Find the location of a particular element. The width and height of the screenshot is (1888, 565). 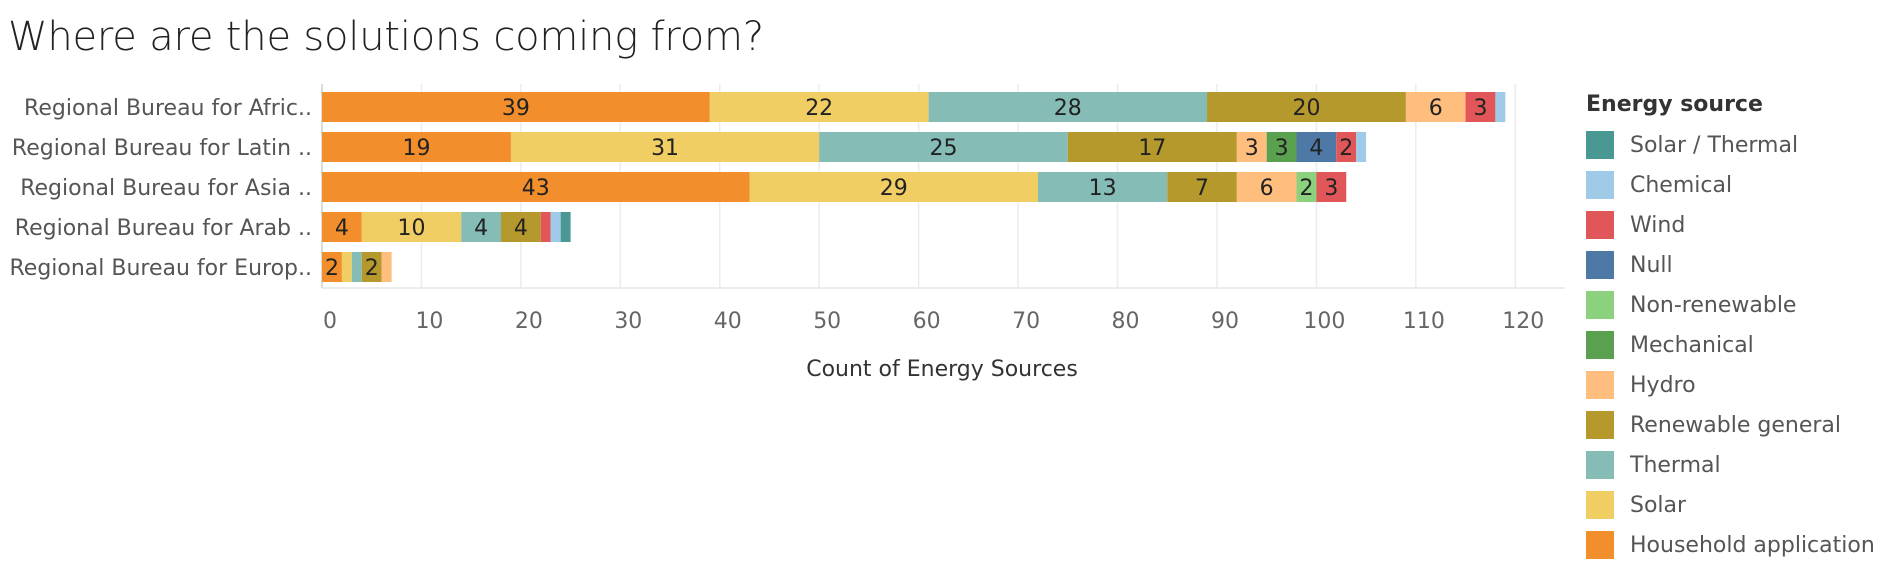

x-axis-title: Count of Energy Sources is located at coordinates (942, 369).